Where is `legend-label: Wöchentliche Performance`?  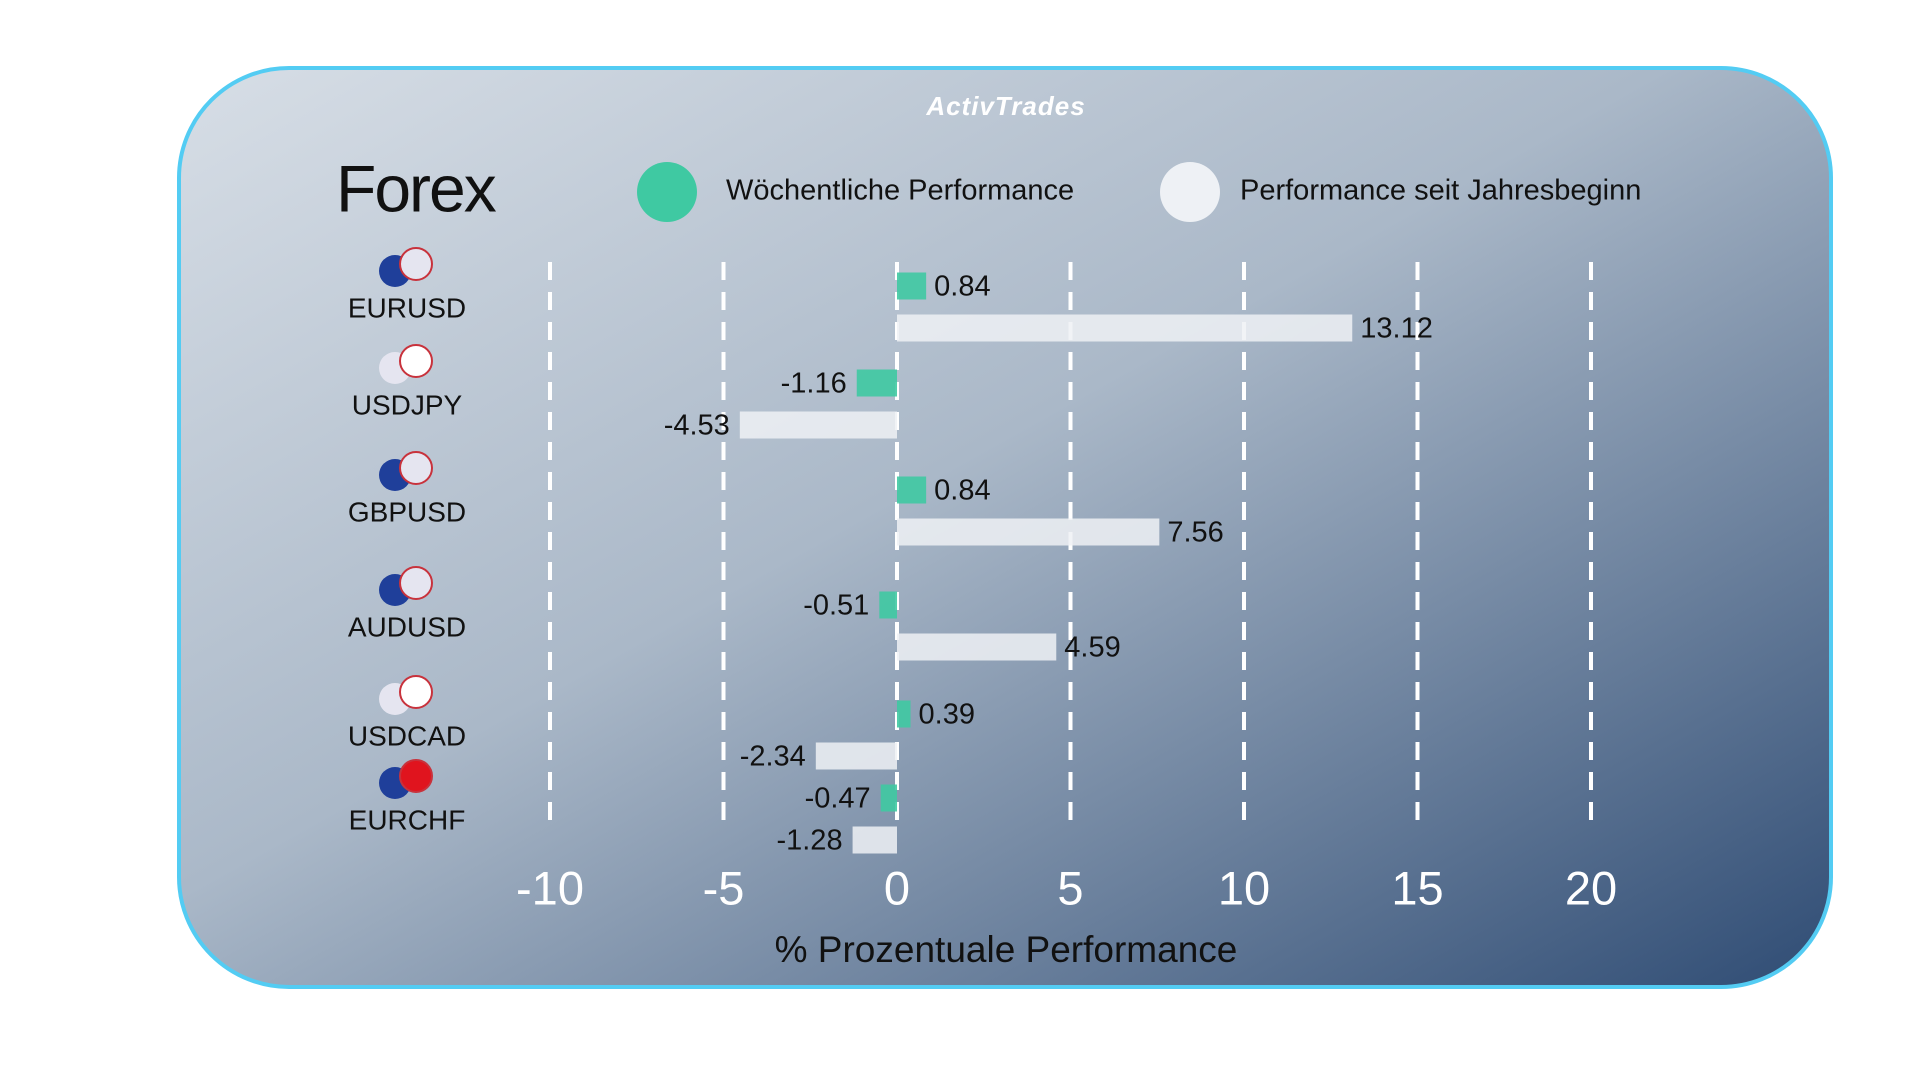 legend-label: Wöchentliche Performance is located at coordinates (900, 191).